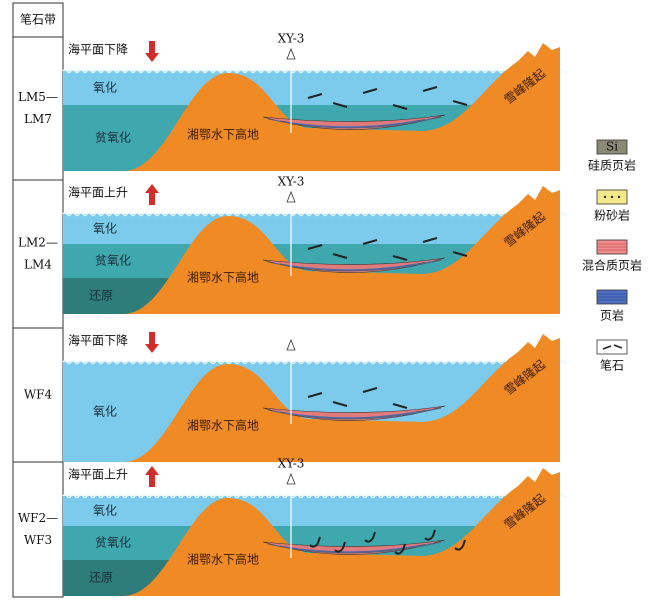  I want to click on legend-label: 硅质页岩, so click(612, 165).